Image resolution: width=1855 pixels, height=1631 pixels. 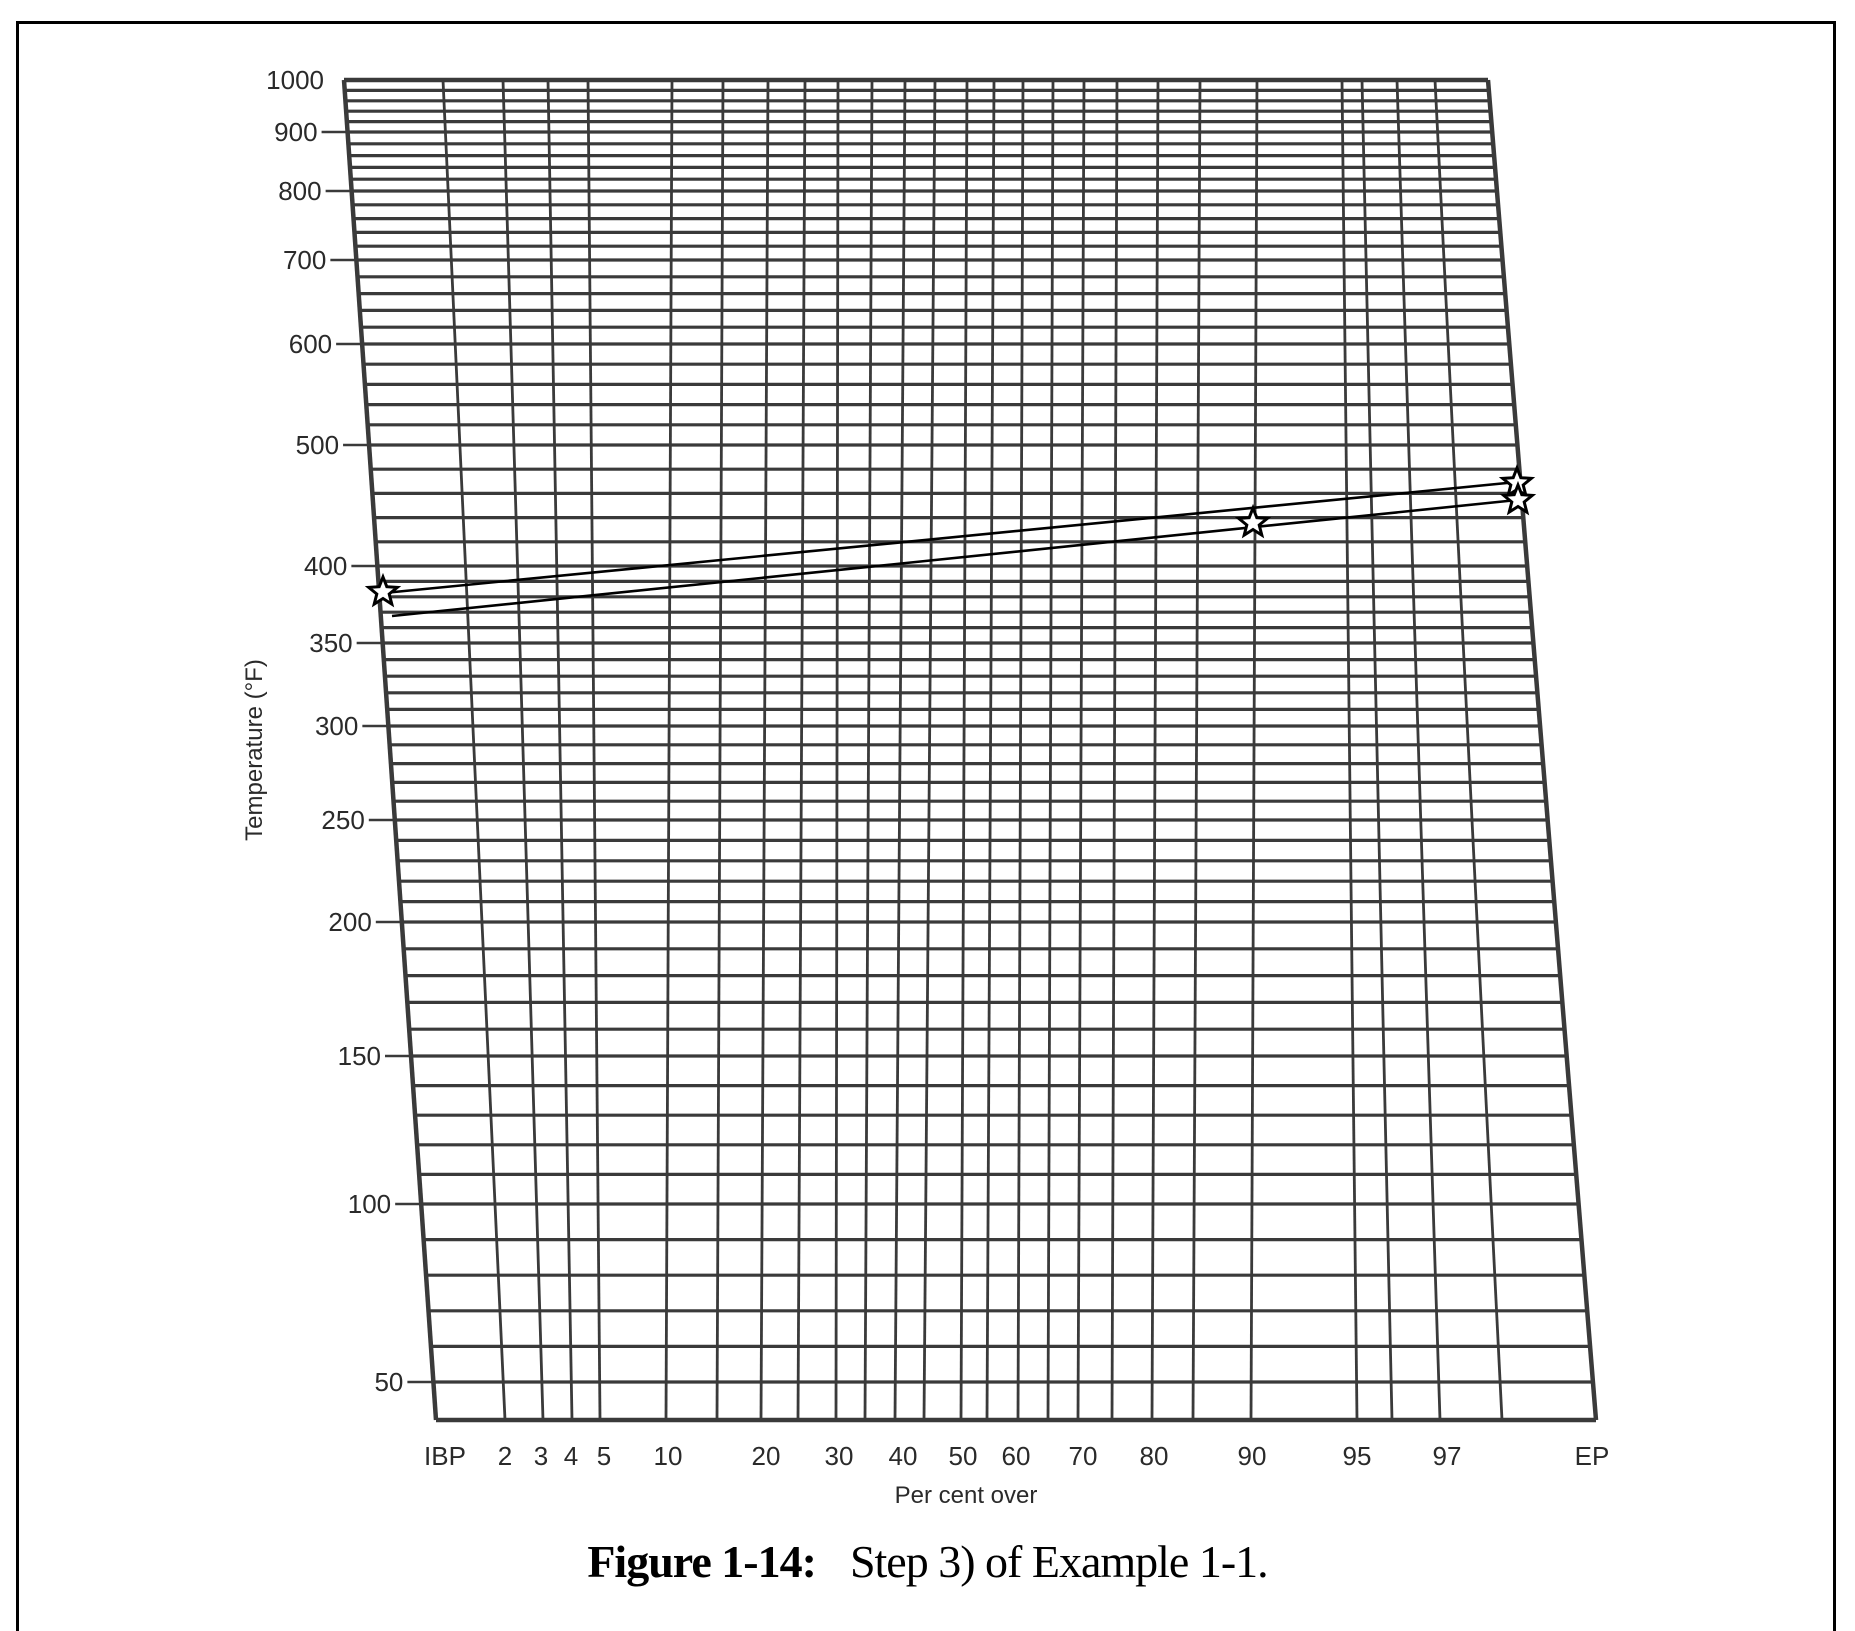 I want to click on y-tick-label: 250, so click(x=342, y=820).